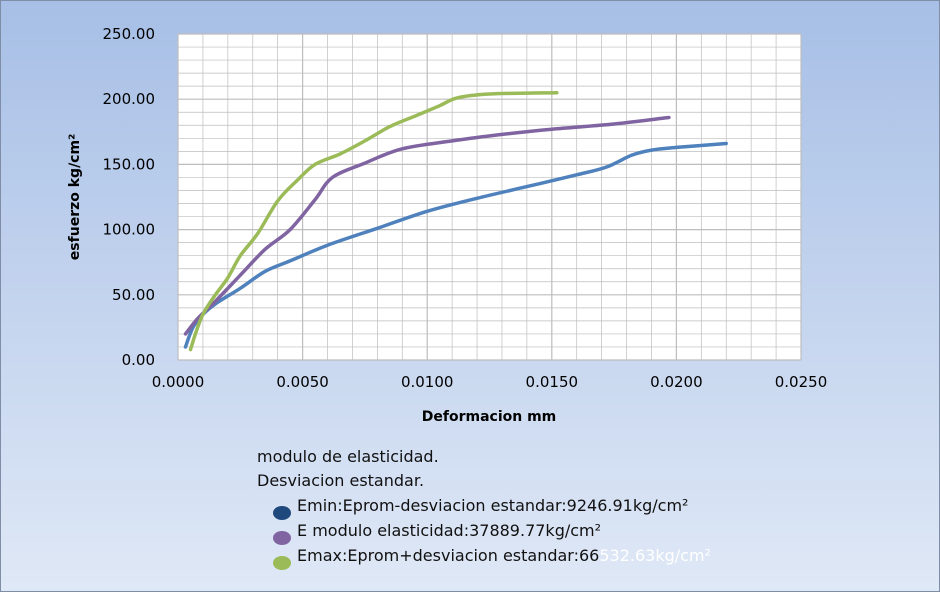  I want to click on x-tick-label: 0.0100, so click(427, 382).